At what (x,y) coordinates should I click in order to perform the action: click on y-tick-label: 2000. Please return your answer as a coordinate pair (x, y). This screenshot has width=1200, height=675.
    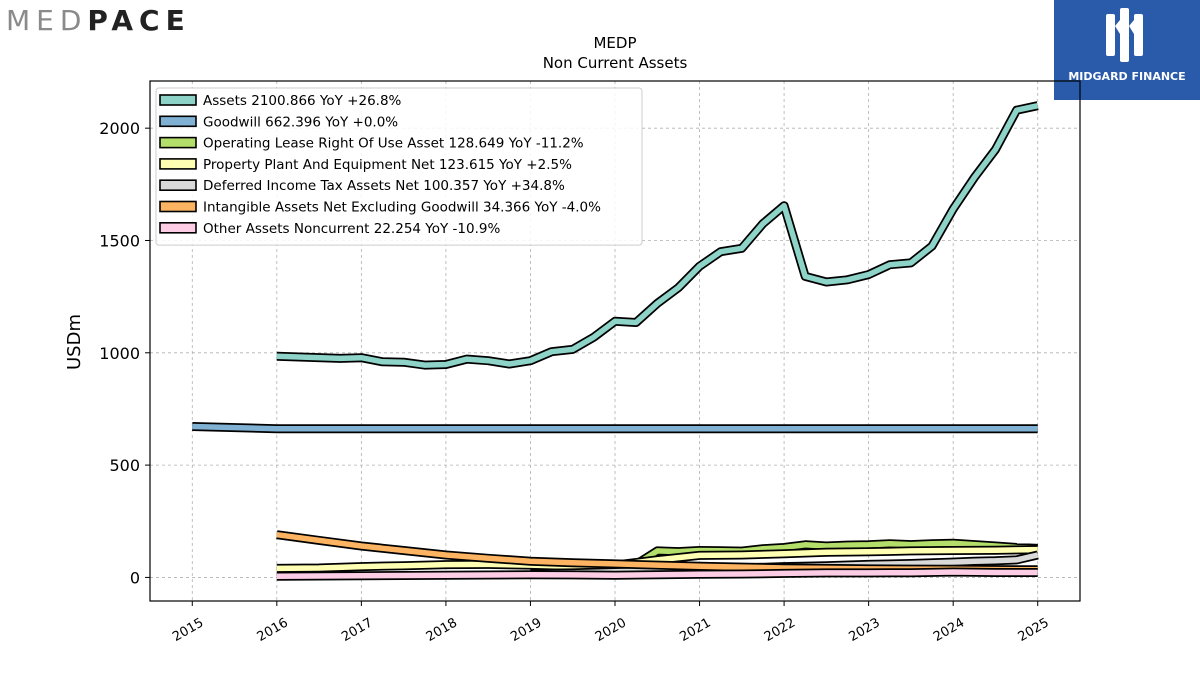
    Looking at the image, I should click on (119, 128).